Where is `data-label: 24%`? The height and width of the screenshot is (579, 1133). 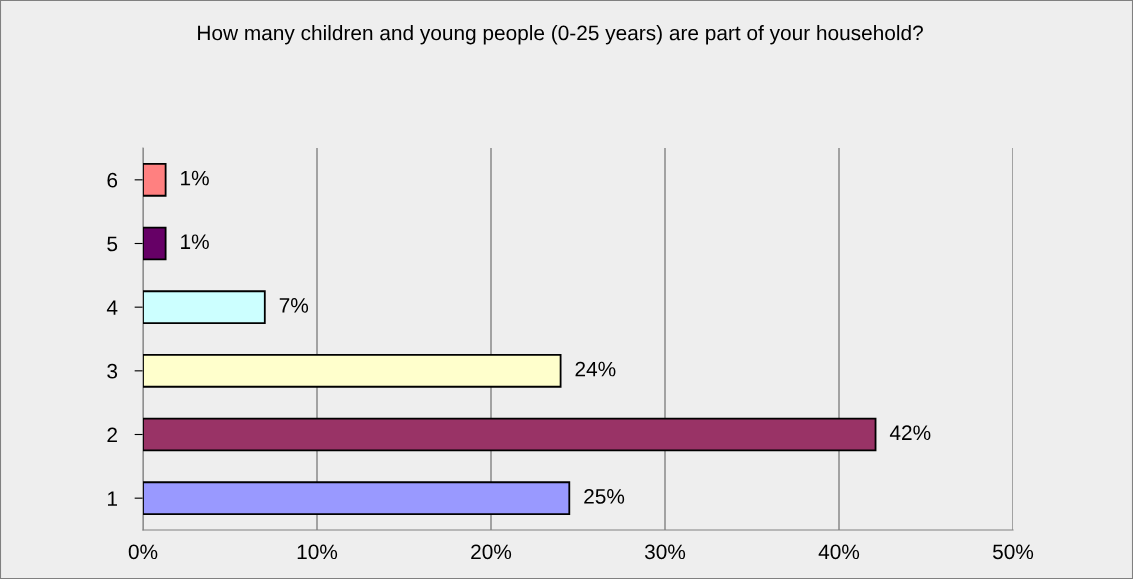
data-label: 24% is located at coordinates (595, 369).